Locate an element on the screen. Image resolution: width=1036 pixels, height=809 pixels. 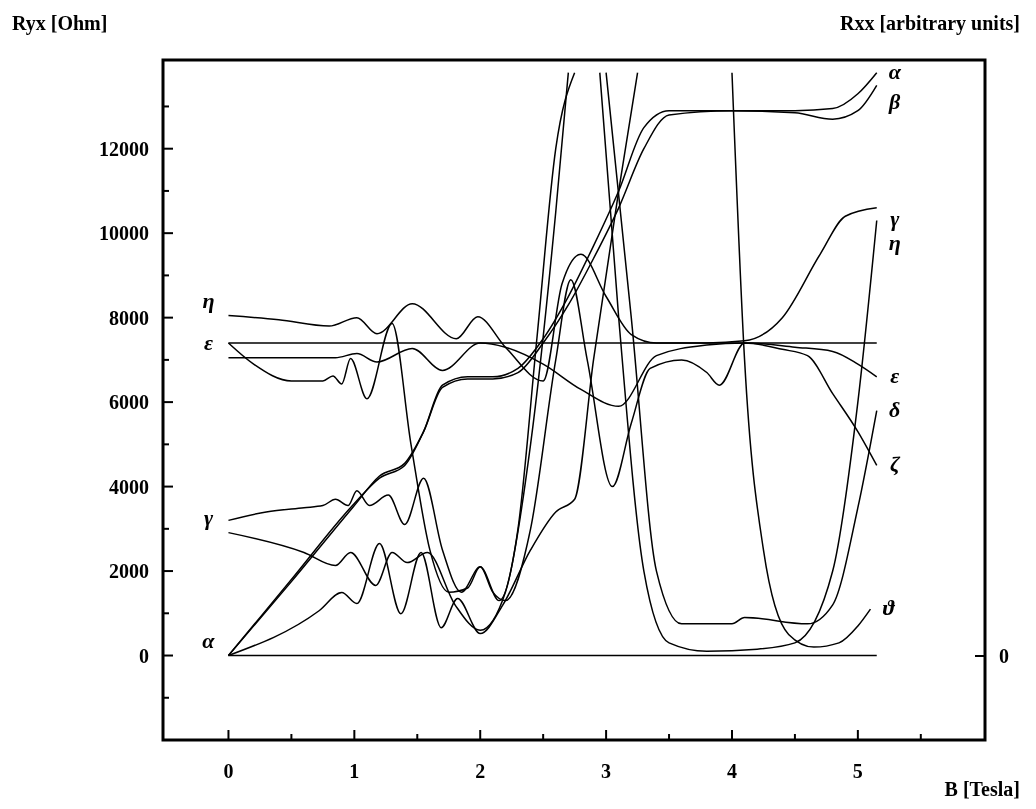
series-label: η is located at coordinates (208, 300).